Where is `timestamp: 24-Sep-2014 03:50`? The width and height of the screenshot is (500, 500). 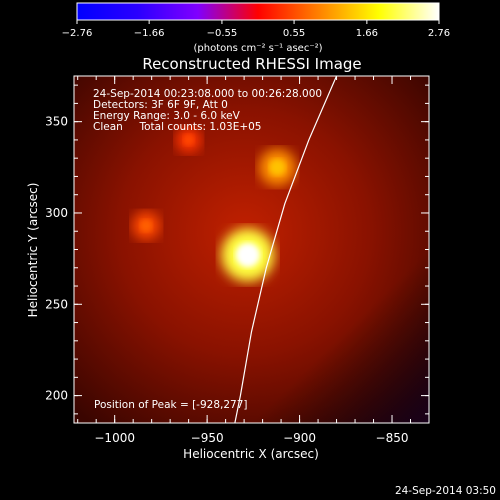 timestamp: 24-Sep-2014 03:50 is located at coordinates (445, 491).